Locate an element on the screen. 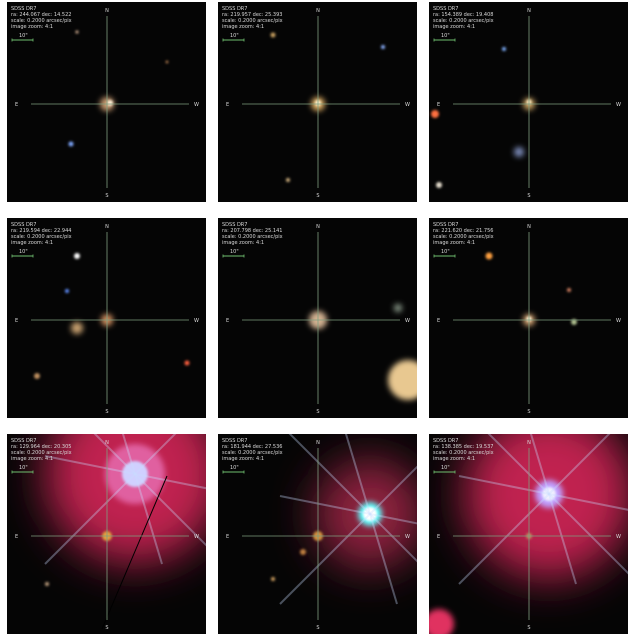 Image resolution: width=628 pixels, height=638 pixels. coords-label: ra: 219.594 dec: 22.944 is located at coordinates (41, 231).